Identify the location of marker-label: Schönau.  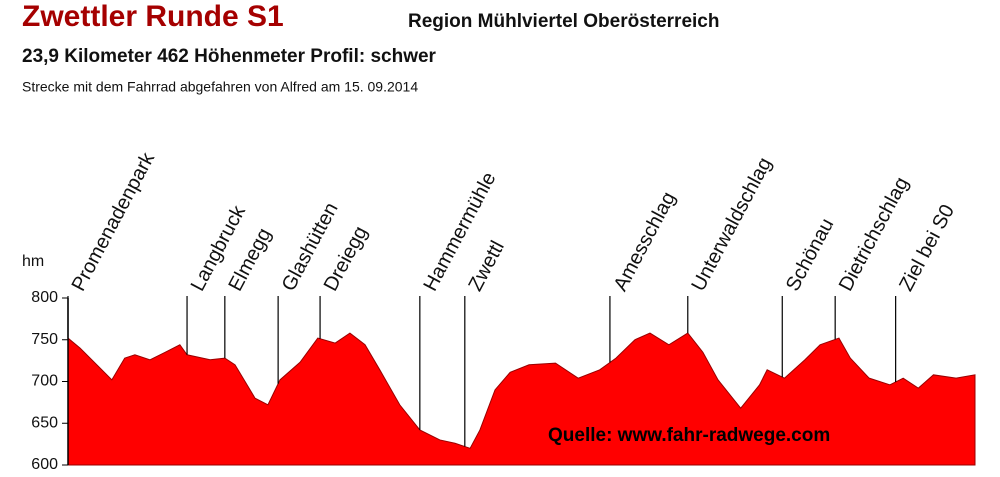
(810, 255).